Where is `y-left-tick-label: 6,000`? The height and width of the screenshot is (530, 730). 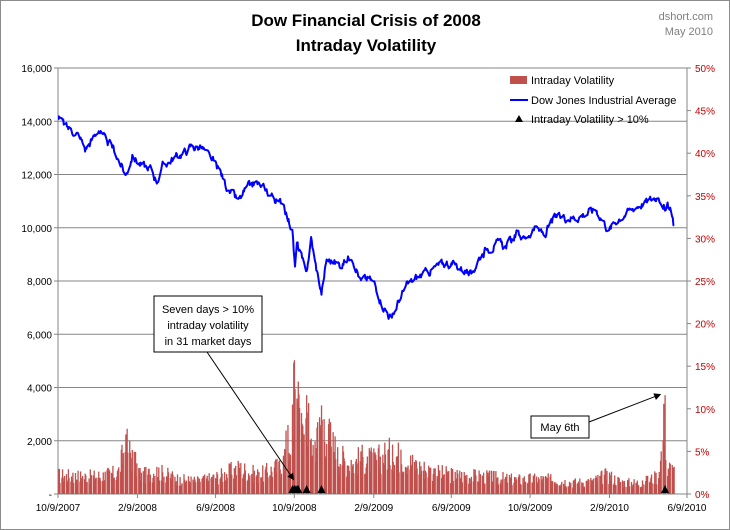
y-left-tick-label: 6,000 is located at coordinates (39, 335).